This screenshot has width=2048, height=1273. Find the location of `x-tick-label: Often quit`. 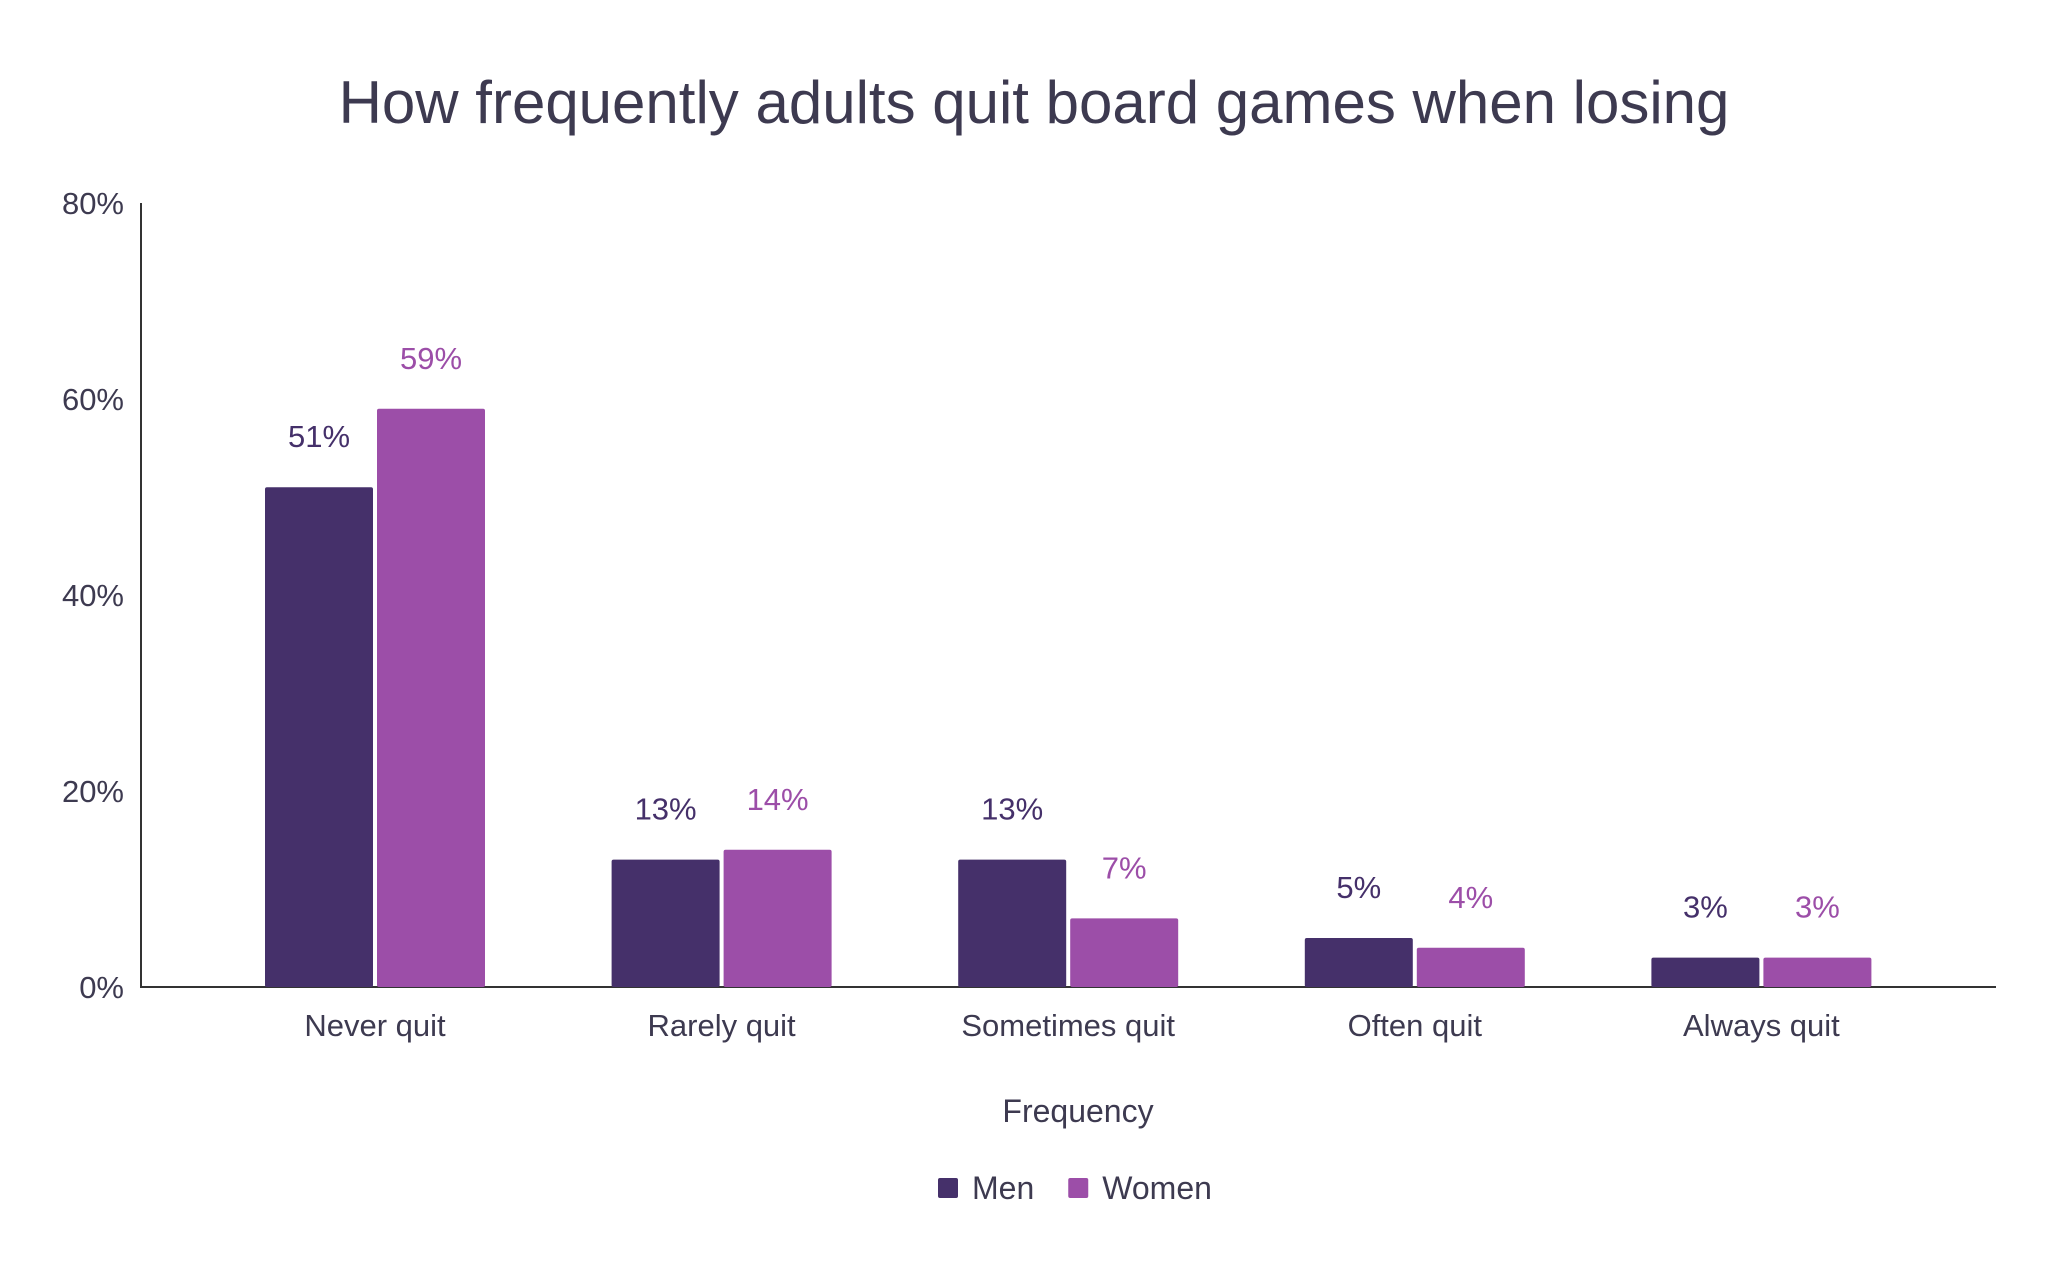

x-tick-label: Often quit is located at coordinates (1415, 1025).